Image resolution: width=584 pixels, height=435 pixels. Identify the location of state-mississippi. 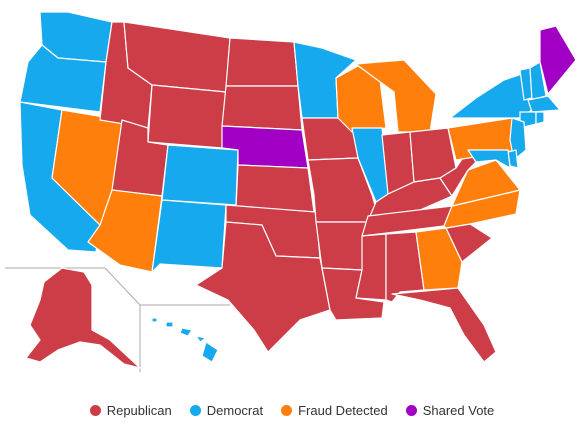
(371, 267).